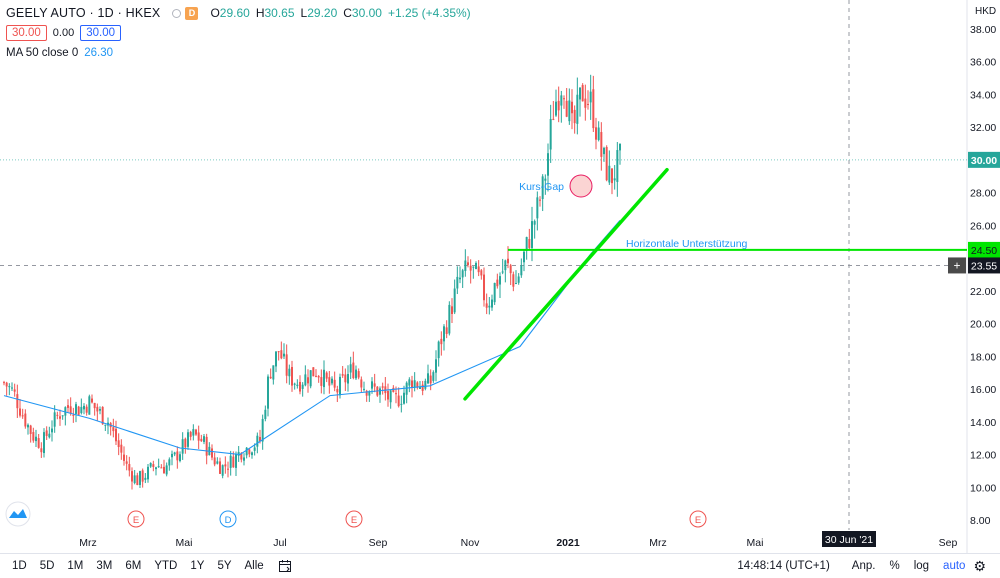  I want to click on legend-ma-row: MA 50 close 0 26.30, so click(241, 53).